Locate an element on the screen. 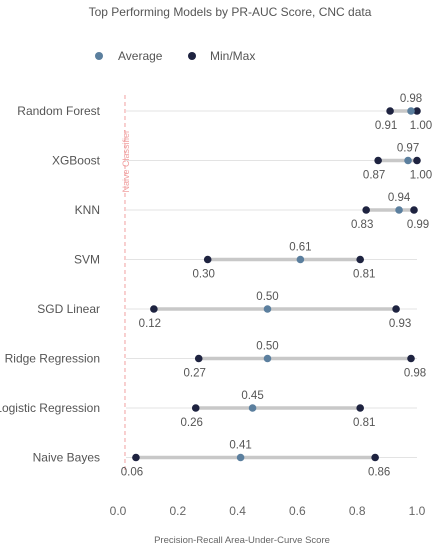  category-label: SGD Linear is located at coordinates (68, 309).